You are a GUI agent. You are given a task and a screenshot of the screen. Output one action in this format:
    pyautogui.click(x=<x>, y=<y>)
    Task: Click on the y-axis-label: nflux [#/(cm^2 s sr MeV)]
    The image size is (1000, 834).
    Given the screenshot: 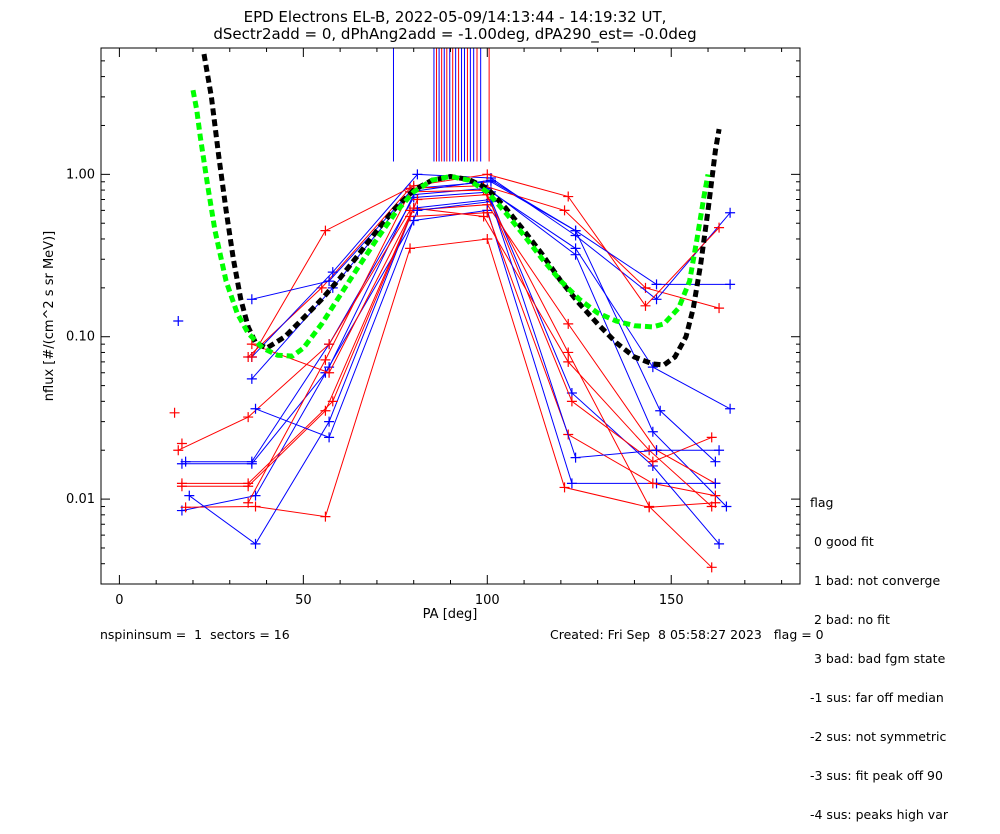 What is the action you would take?
    pyautogui.click(x=49, y=316)
    